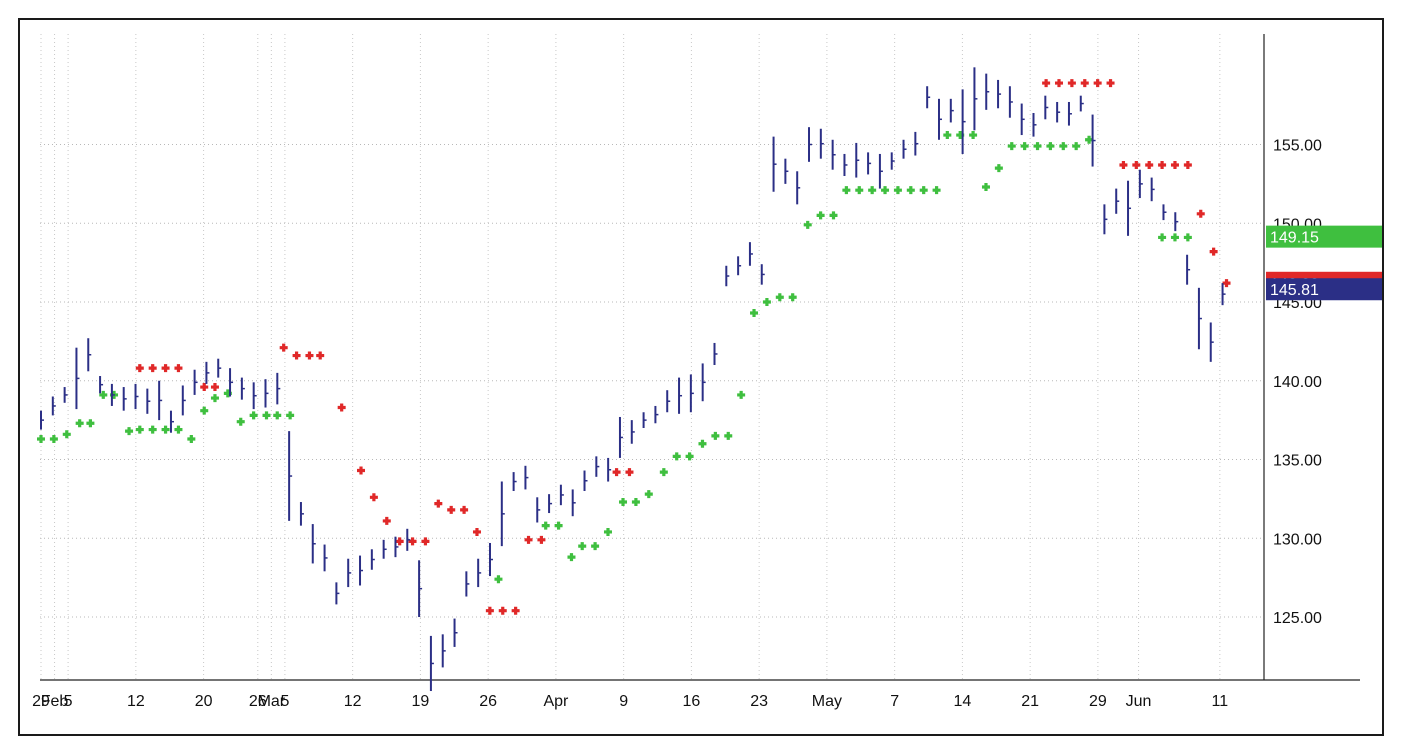 The height and width of the screenshot is (750, 1402). What do you see at coordinates (1297, 461) in the screenshot?
I see `y-tick-label: 135.00` at bounding box center [1297, 461].